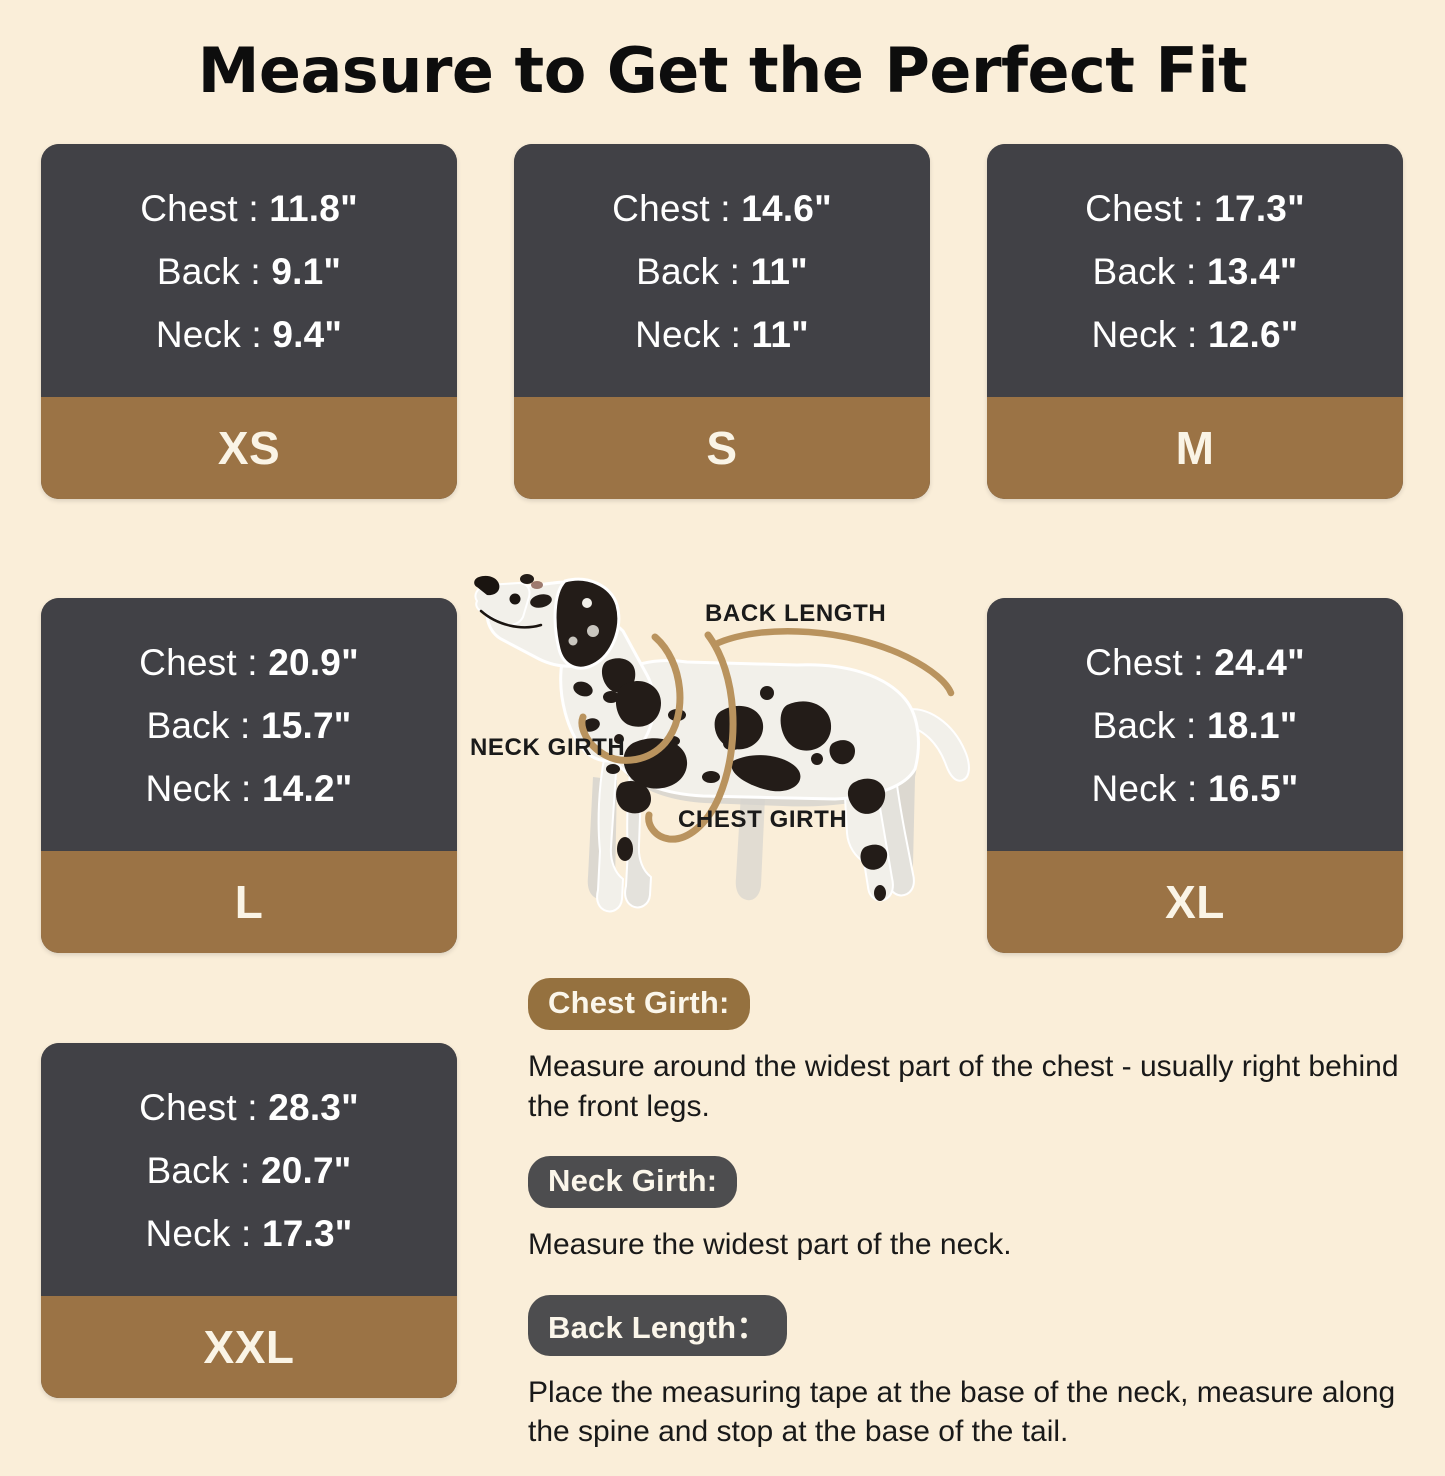 This screenshot has height=1476, width=1445. I want to click on back-length-line, so click(834, 662).